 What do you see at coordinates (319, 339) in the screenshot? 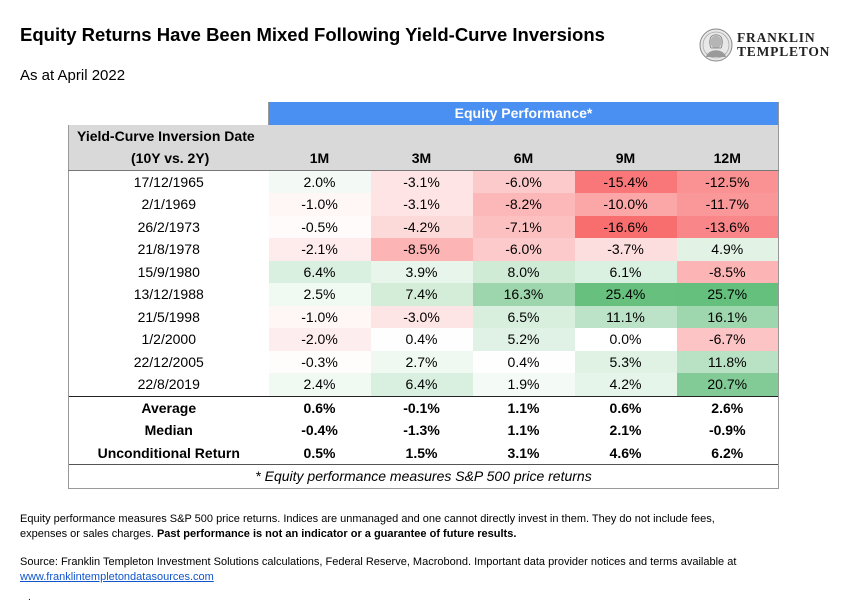
I see `return-cell-1m: -2.0%` at bounding box center [319, 339].